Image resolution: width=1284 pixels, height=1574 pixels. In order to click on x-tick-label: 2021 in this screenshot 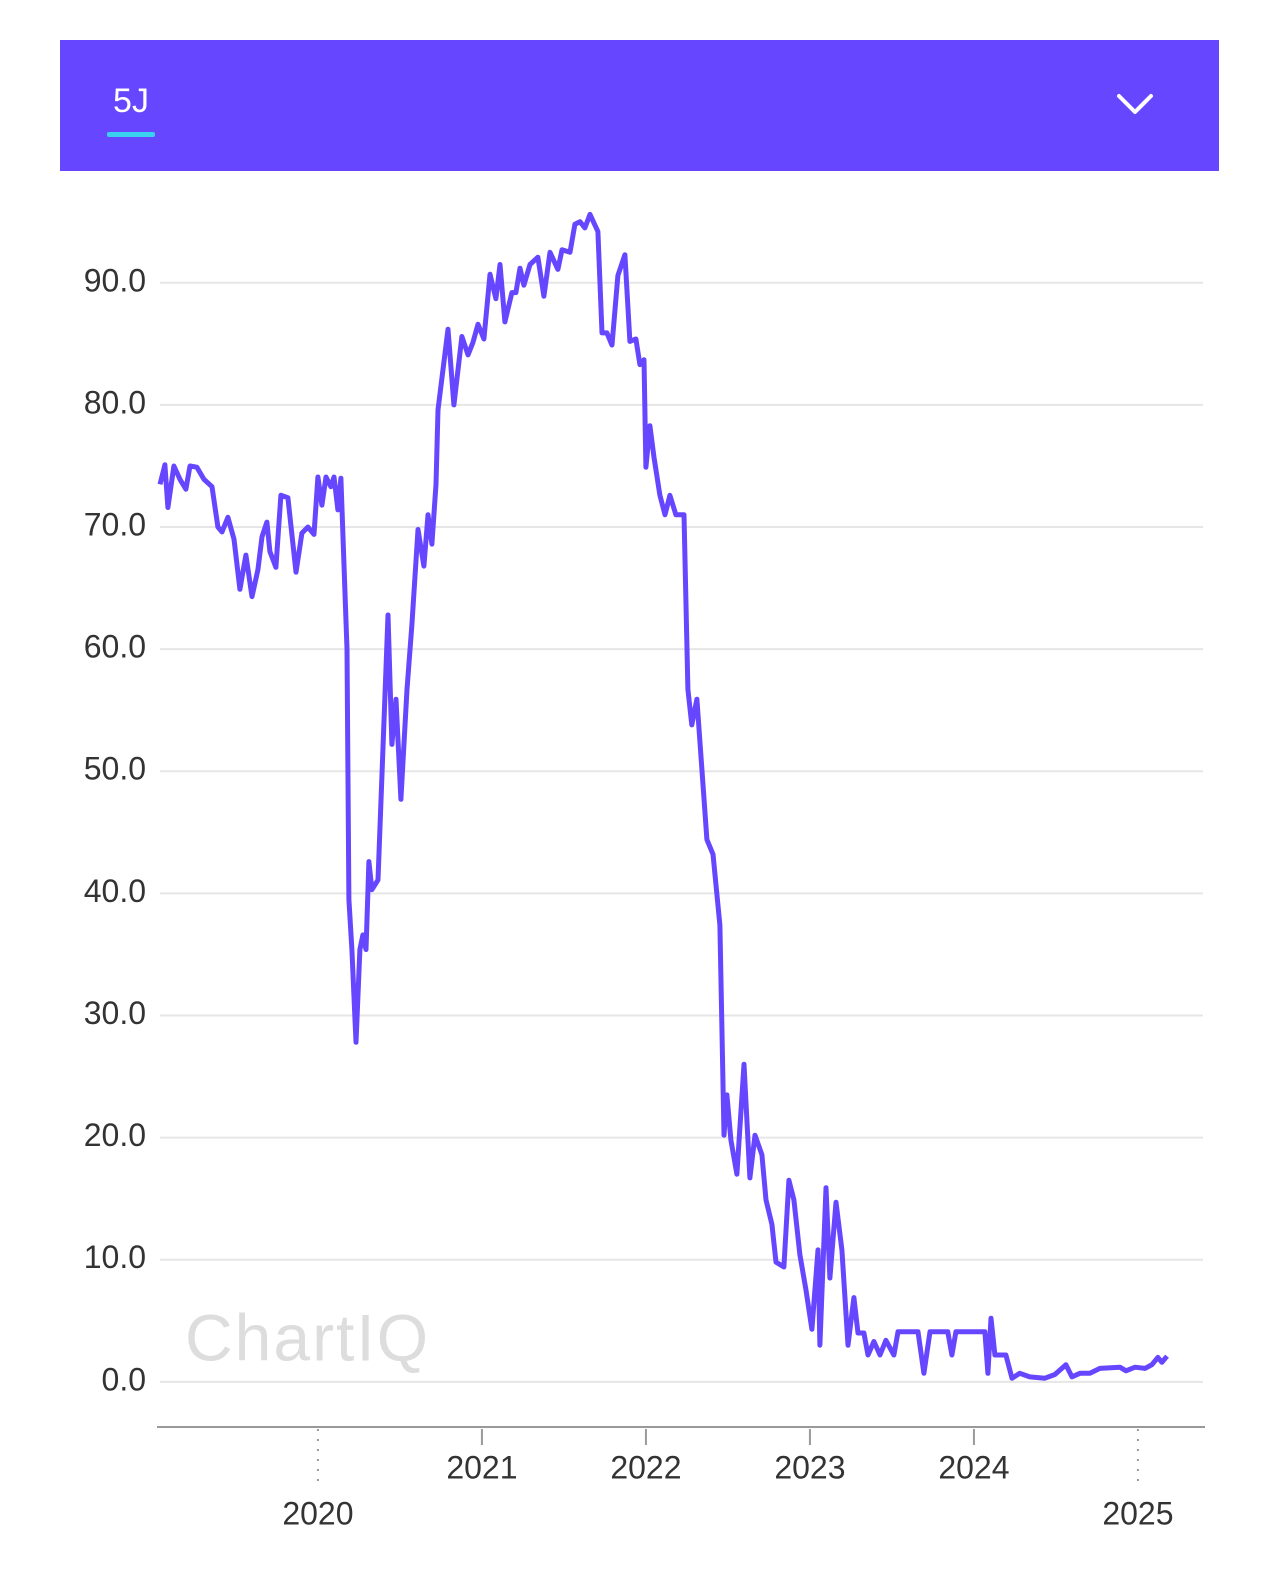, I will do `click(481, 1467)`.